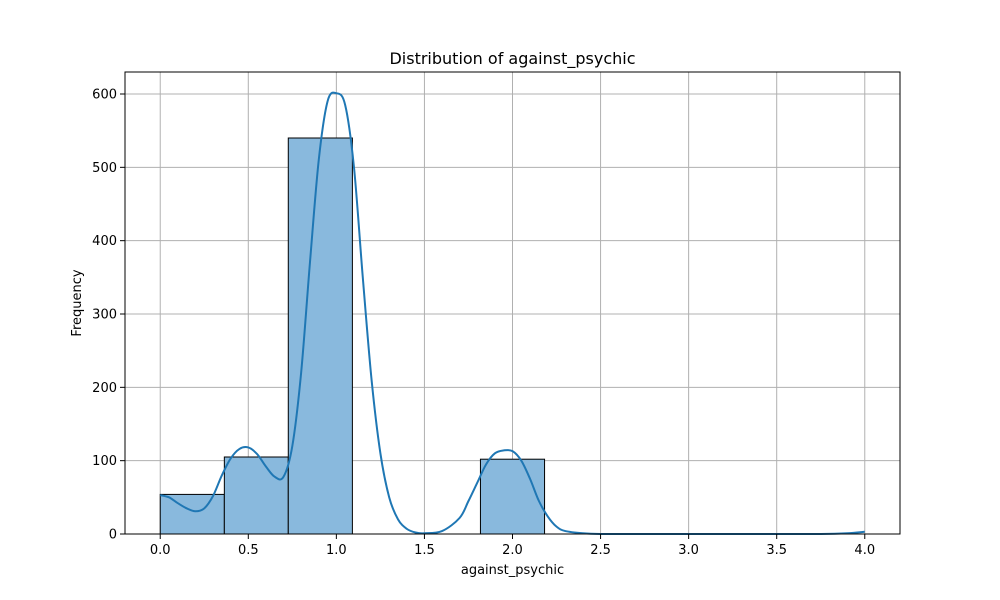  What do you see at coordinates (776, 550) in the screenshot?
I see `x-tick-label: 3.5` at bounding box center [776, 550].